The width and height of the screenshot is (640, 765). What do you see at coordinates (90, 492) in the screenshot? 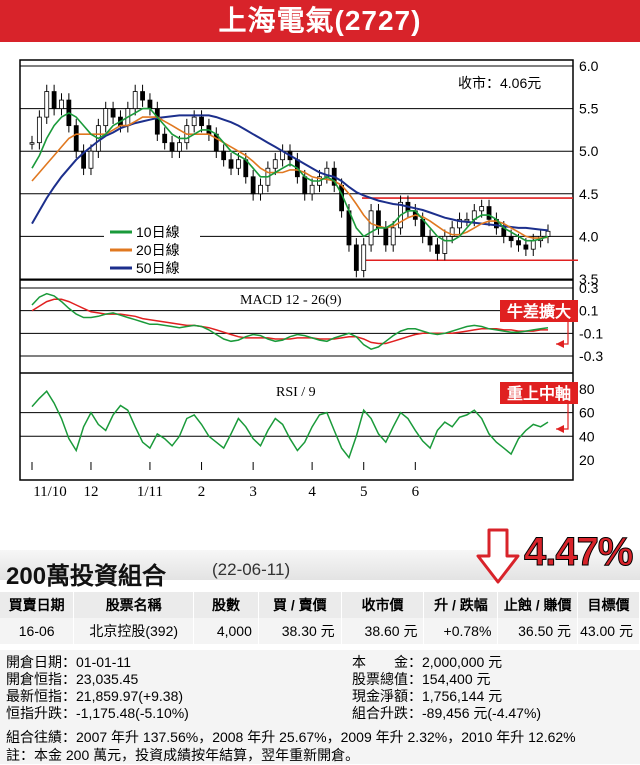
I see `x-tick-label: 12` at bounding box center [90, 492].